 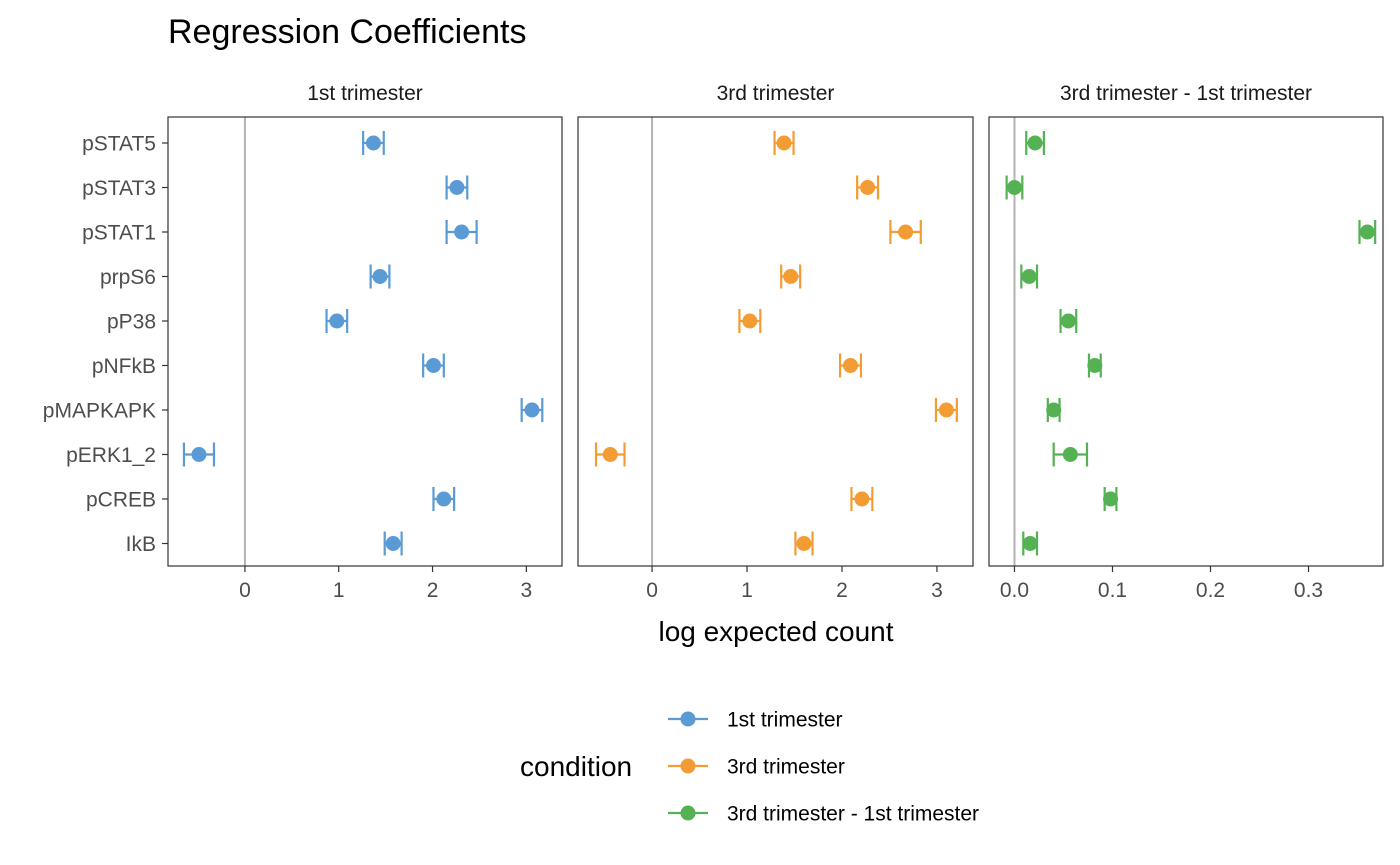 What do you see at coordinates (1308, 590) in the screenshot?
I see `x-tick-label: 0.3` at bounding box center [1308, 590].